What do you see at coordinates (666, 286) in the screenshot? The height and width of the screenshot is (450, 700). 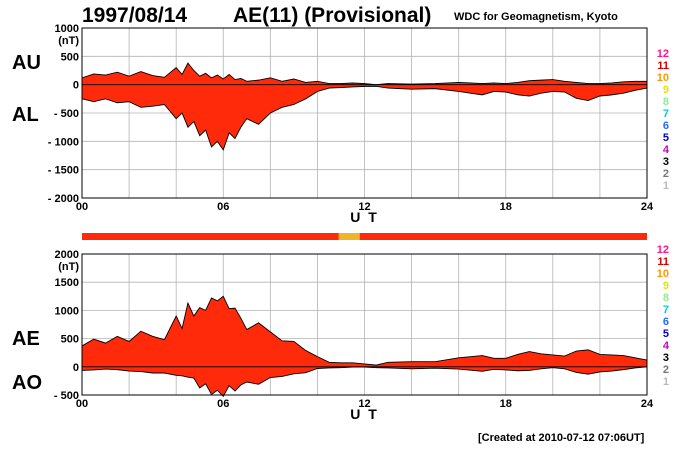 I see `ae-ao-station-count-label: 9` at bounding box center [666, 286].